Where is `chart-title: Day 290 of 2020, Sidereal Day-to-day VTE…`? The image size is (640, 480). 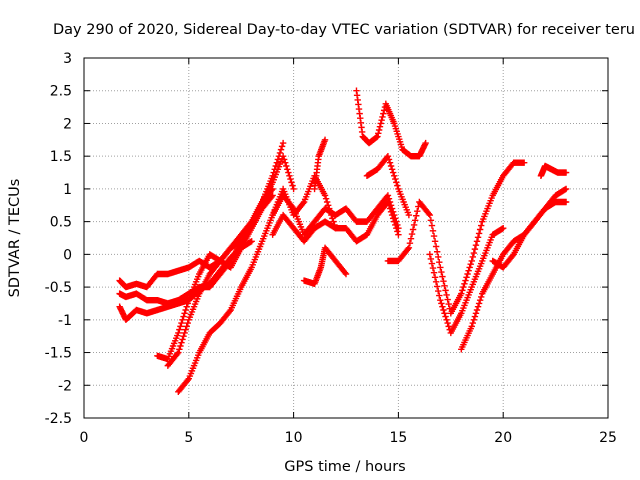
chart-title: Day 290 of 2020, Sidereal Day-to-day VTE… is located at coordinates (344, 30).